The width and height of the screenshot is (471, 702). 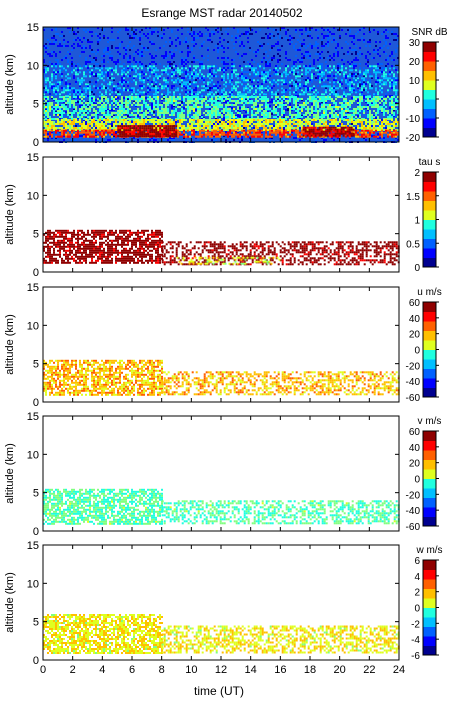 What do you see at coordinates (221, 85) in the screenshot?
I see `data-cells` at bounding box center [221, 85].